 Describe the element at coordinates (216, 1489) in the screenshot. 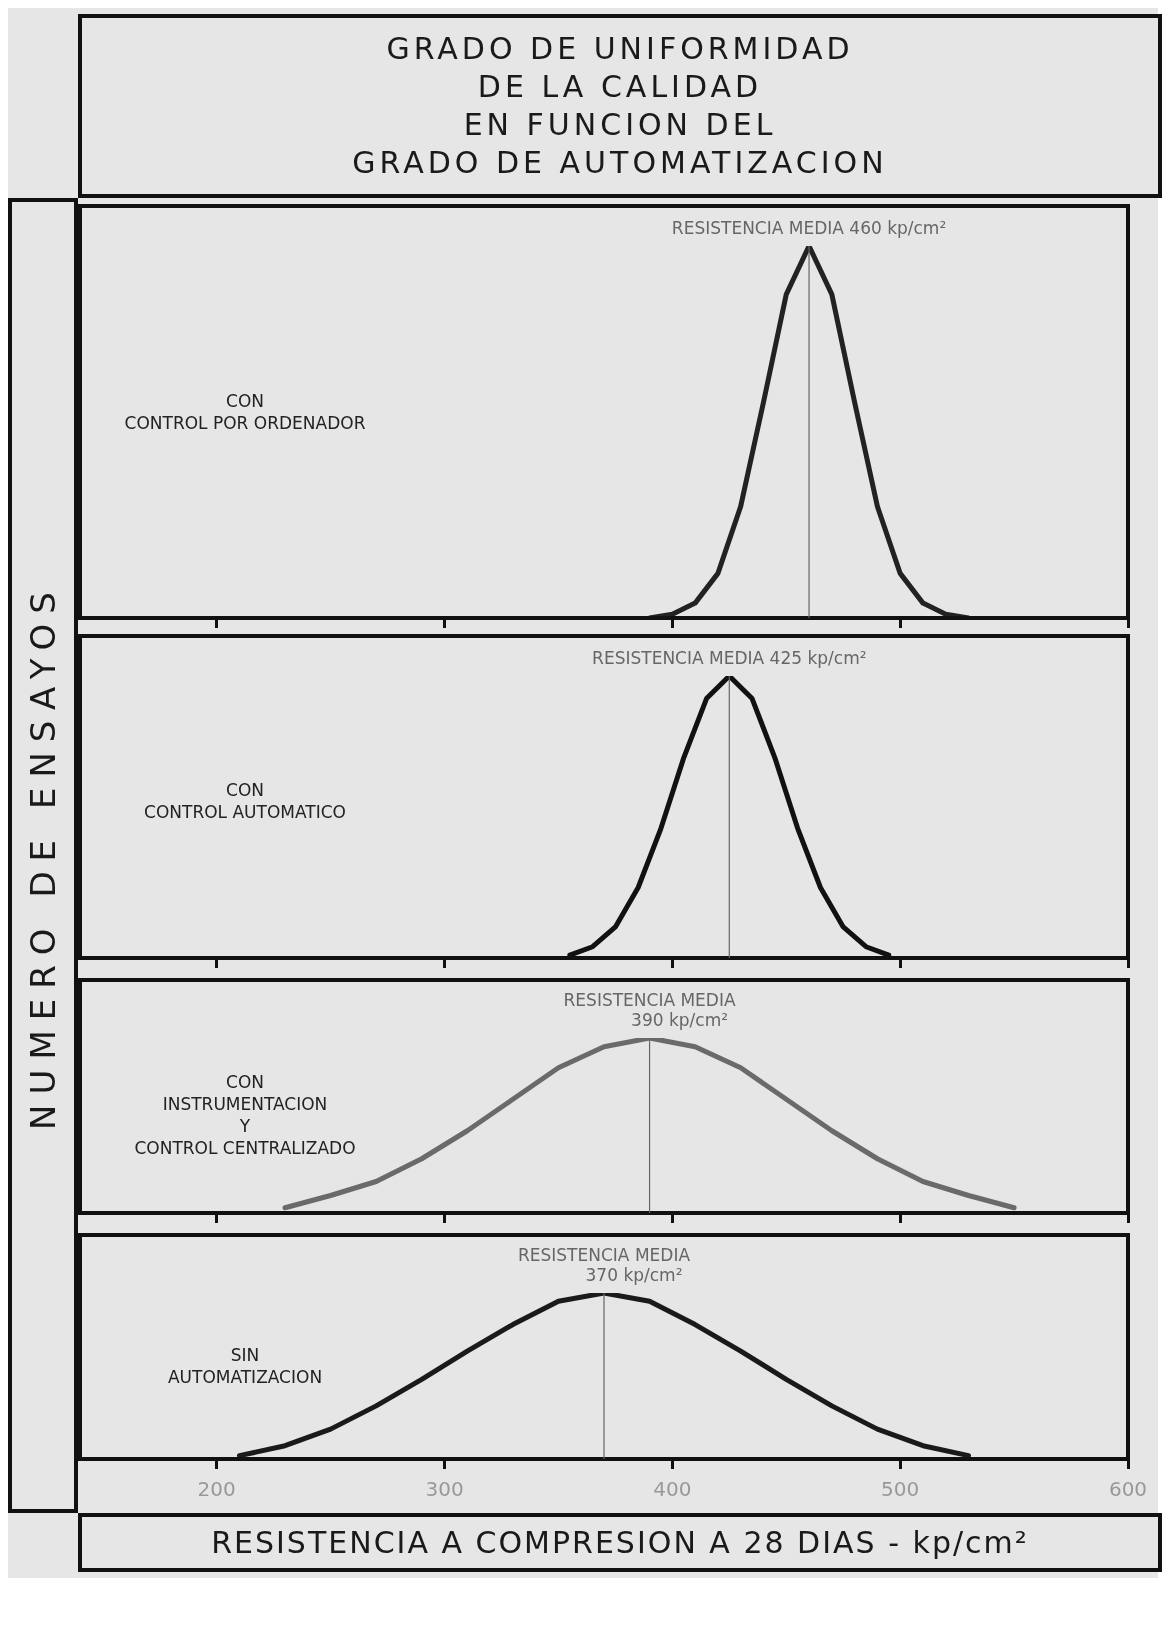

I see `x-tick-label: 200` at that location.